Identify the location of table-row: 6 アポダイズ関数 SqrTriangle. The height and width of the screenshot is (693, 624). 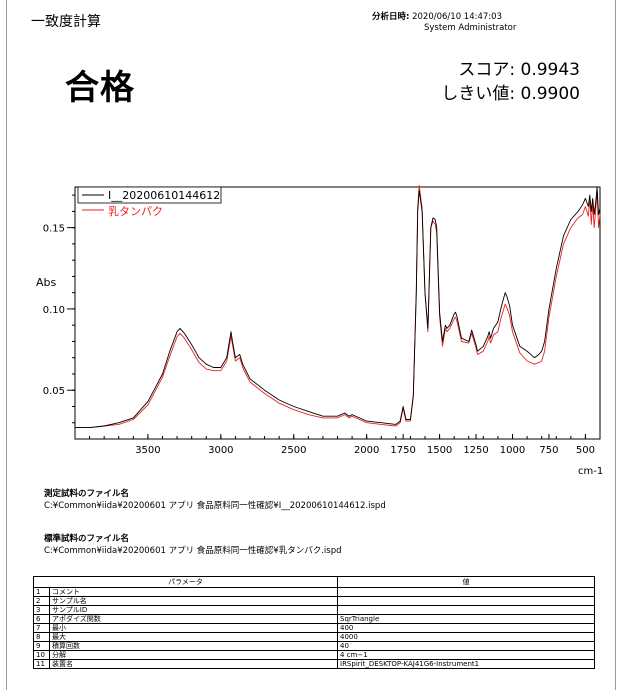
(314, 619).